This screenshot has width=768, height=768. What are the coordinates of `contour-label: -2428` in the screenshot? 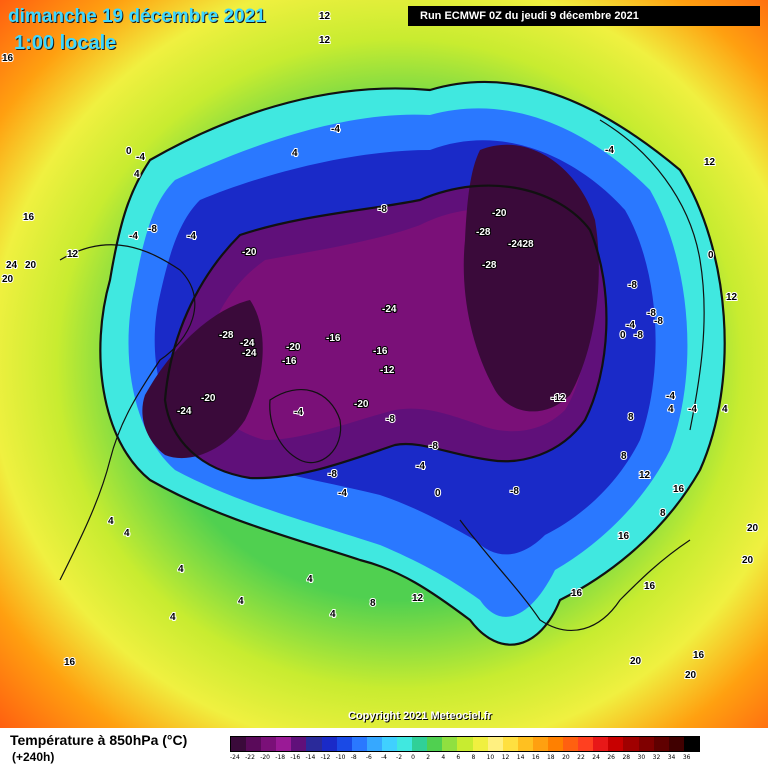 It's located at (521, 244).